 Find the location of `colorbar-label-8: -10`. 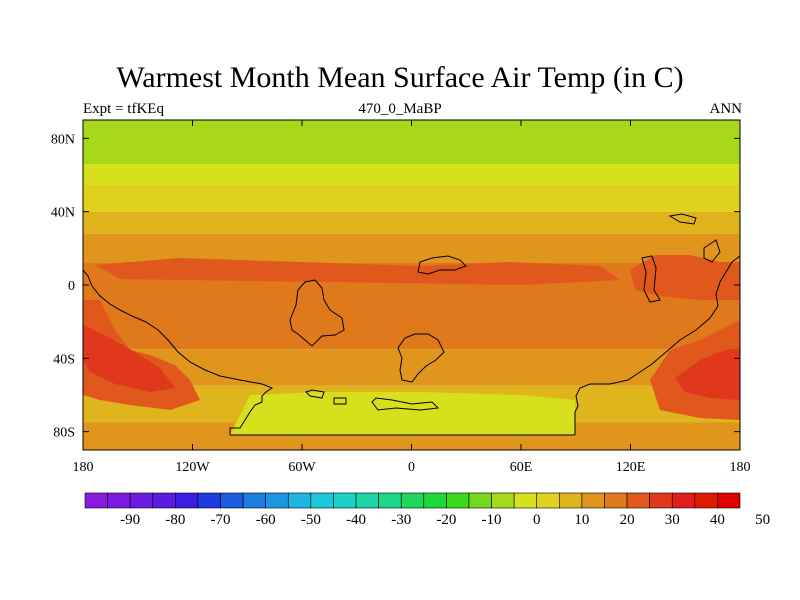

colorbar-label-8: -10 is located at coordinates (492, 520).